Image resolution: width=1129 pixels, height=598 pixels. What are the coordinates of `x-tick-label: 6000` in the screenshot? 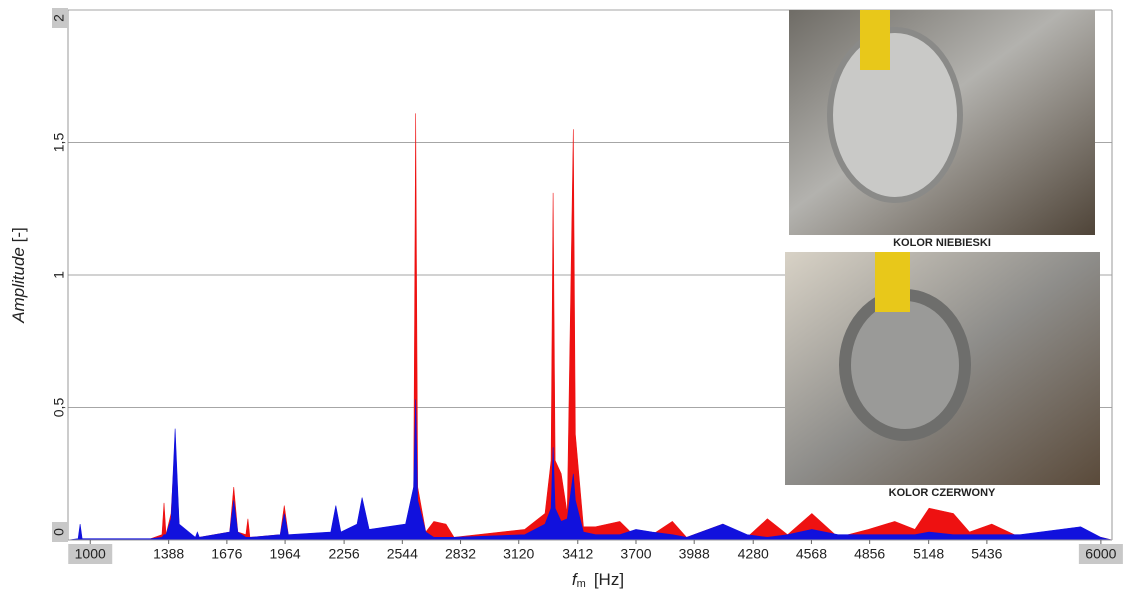 It's located at (1100, 554).